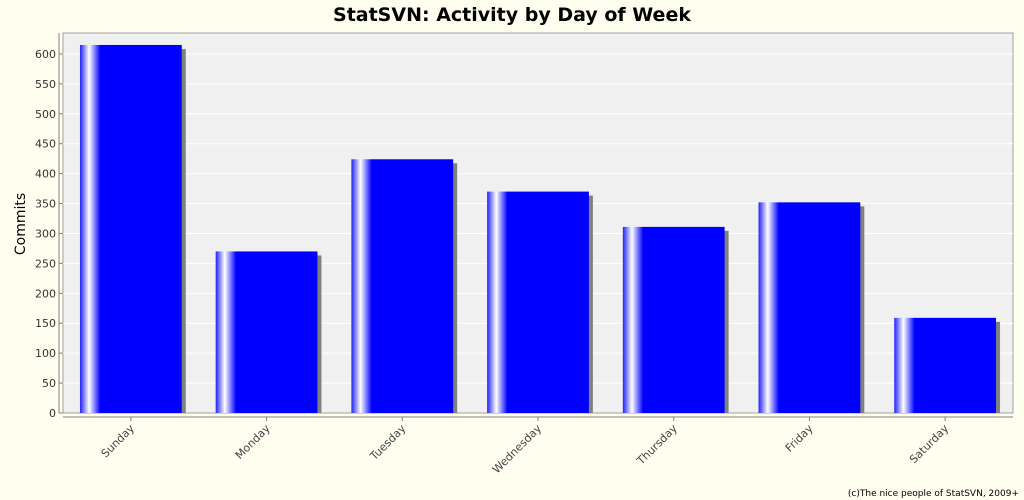 This screenshot has width=1024, height=500. What do you see at coordinates (118, 441) in the screenshot?
I see `x-tick-label: Sunday` at bounding box center [118, 441].